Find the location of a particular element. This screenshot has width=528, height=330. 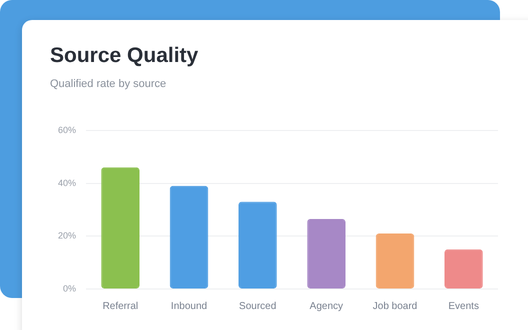

y-tick-label: 0% is located at coordinates (69, 288).